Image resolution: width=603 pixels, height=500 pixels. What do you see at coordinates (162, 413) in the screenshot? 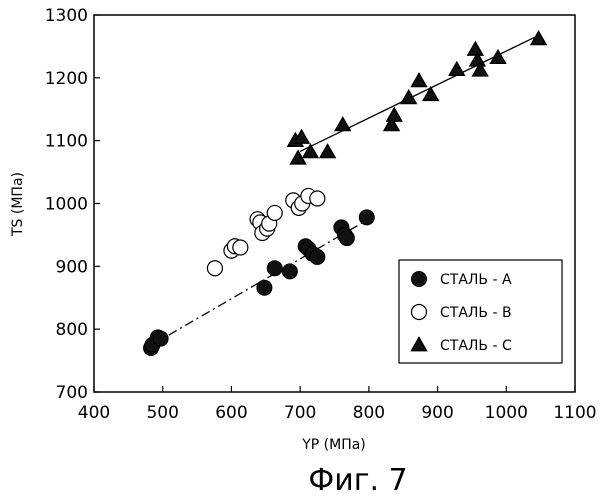
I see `x-tick-label: 500` at bounding box center [162, 413].